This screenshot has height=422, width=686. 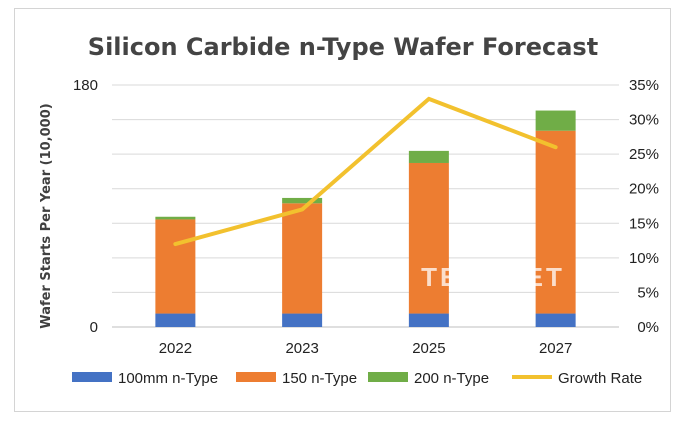 What do you see at coordinates (644, 120) in the screenshot?
I see `y2-tick-label: 30%` at bounding box center [644, 120].